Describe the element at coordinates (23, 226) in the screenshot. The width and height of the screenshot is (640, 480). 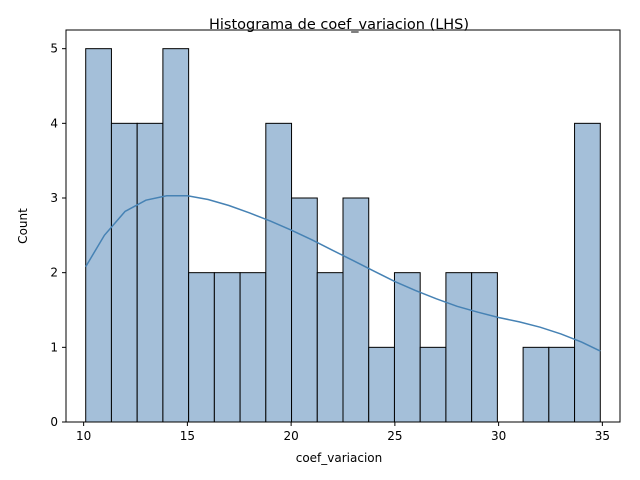
I see `y-axis-label: Count` at that location.